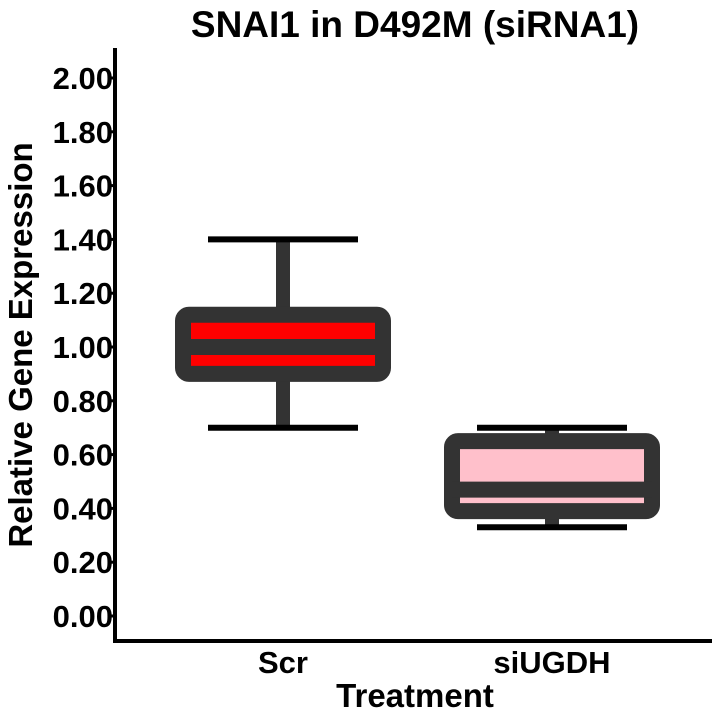 The height and width of the screenshot is (720, 720). I want to click on y-tick-label: 0.60, so click(83, 455).